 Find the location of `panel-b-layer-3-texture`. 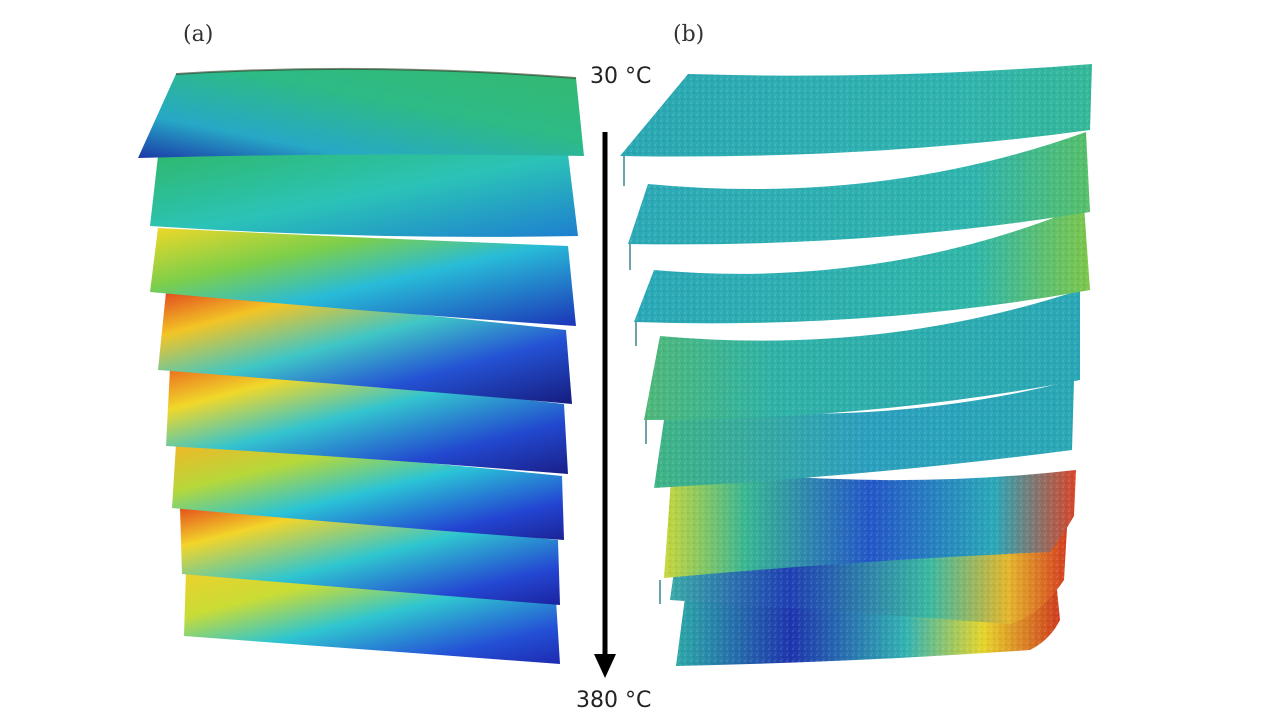

panel-b-layer-3-texture is located at coordinates (862, 265).